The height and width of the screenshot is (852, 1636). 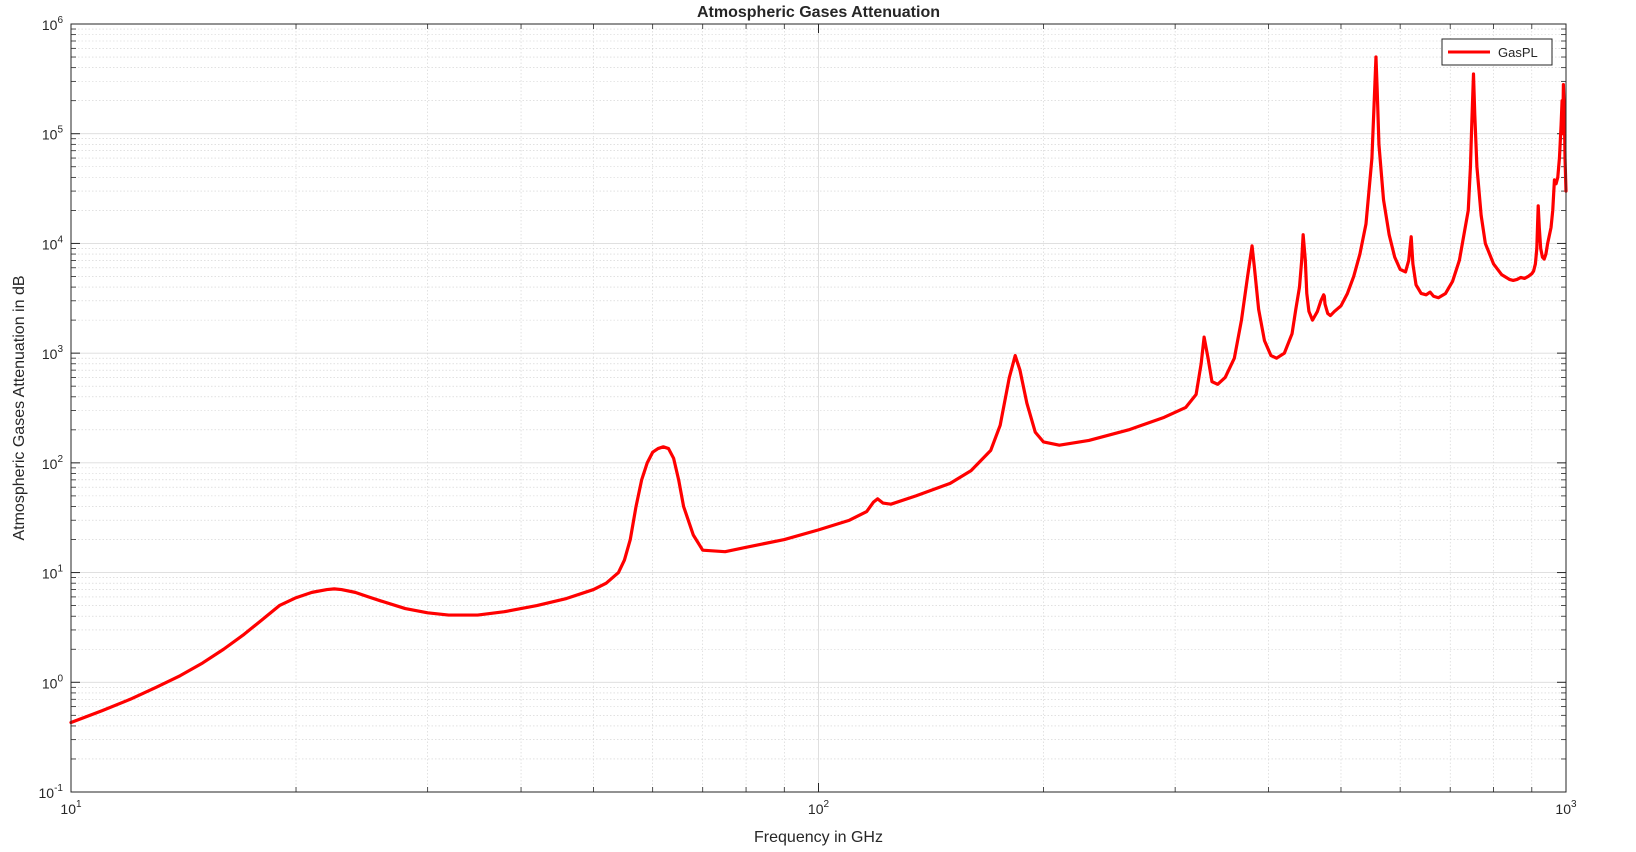 I want to click on legend-entry-gaspl: GasPL, so click(x=1518, y=52).